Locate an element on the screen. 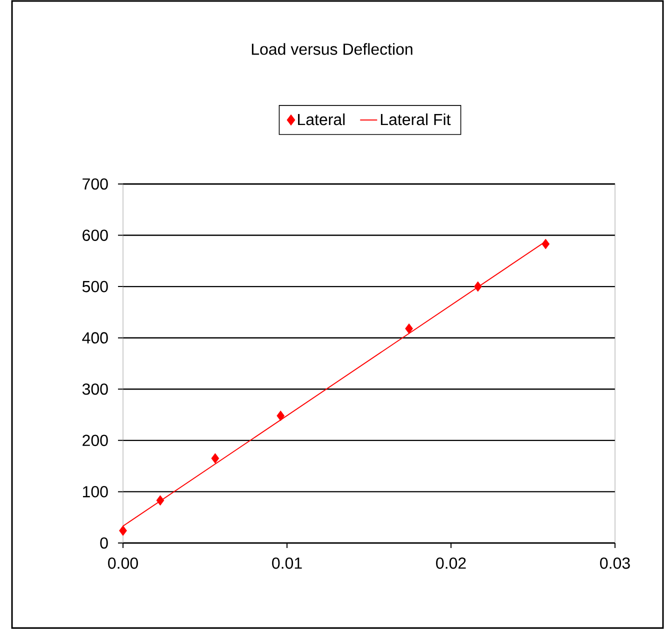 The width and height of the screenshot is (665, 629). x-tick-label: 0.02 is located at coordinates (451, 563).